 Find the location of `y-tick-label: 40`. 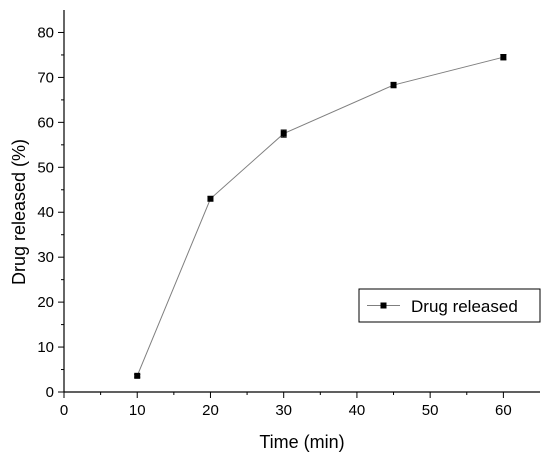

y-tick-label: 40 is located at coordinates (45, 212).